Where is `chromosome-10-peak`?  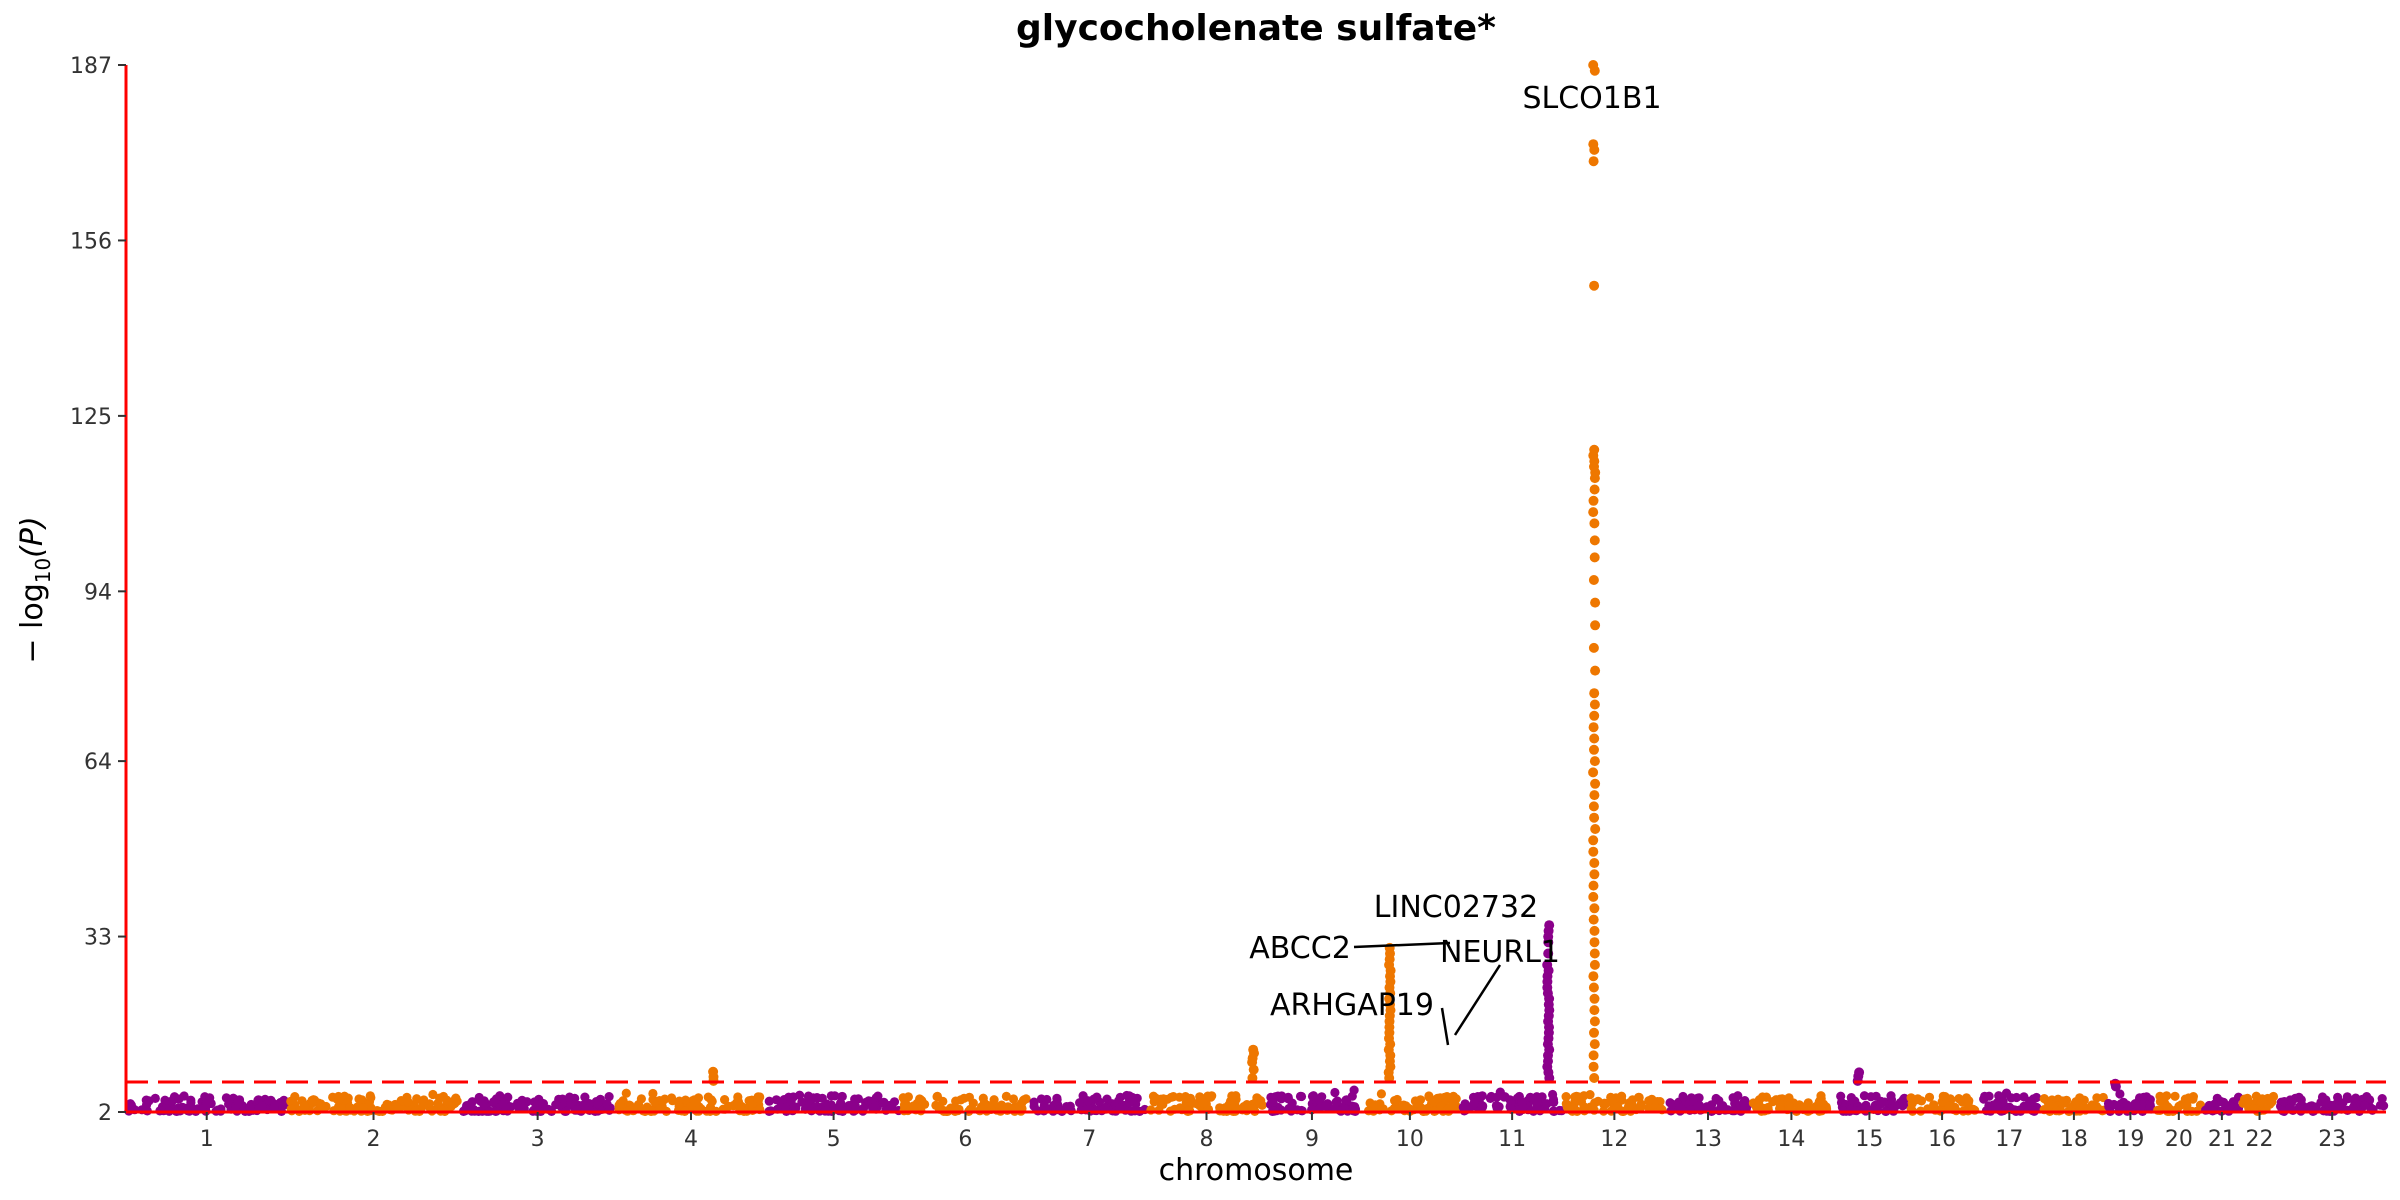
chromosome-10-peak is located at coordinates (1389, 1012).